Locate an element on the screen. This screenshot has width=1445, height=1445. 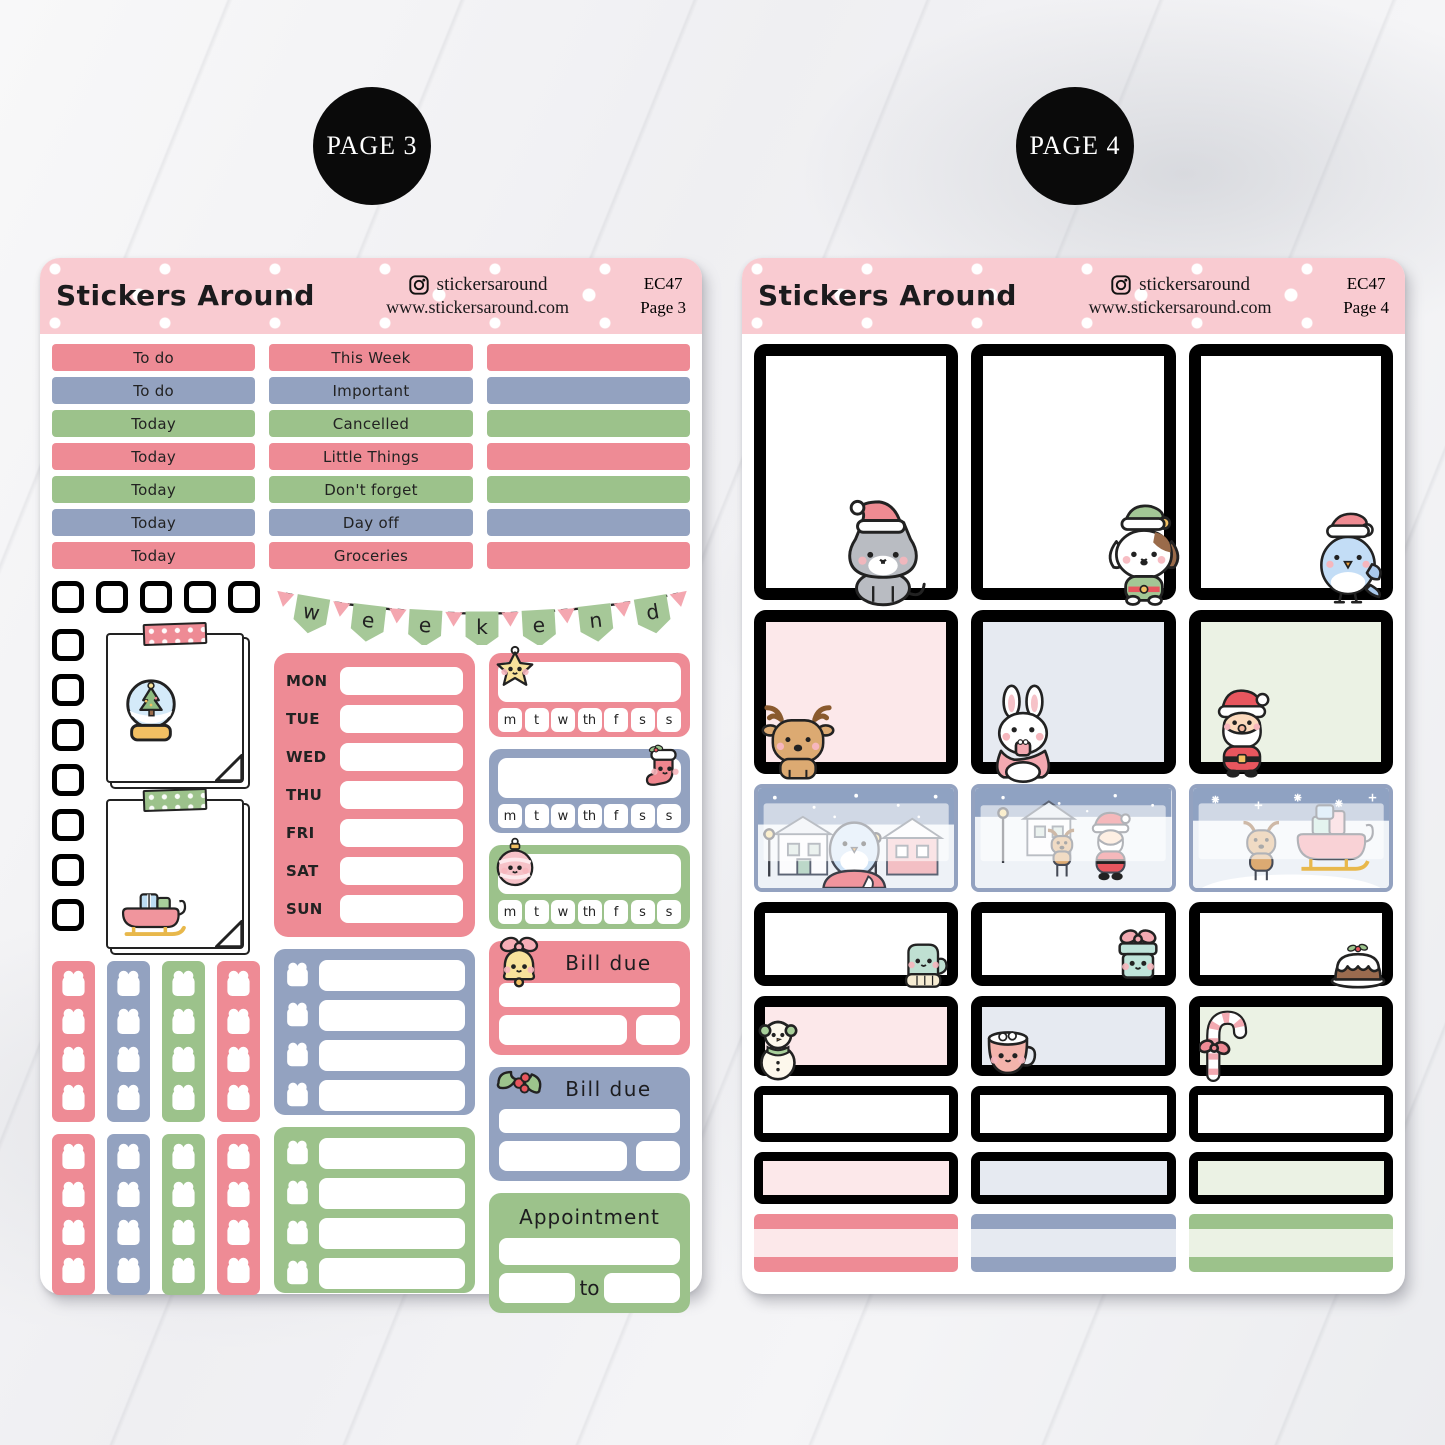
day-initial-cell: f is located at coordinates (616, 912).